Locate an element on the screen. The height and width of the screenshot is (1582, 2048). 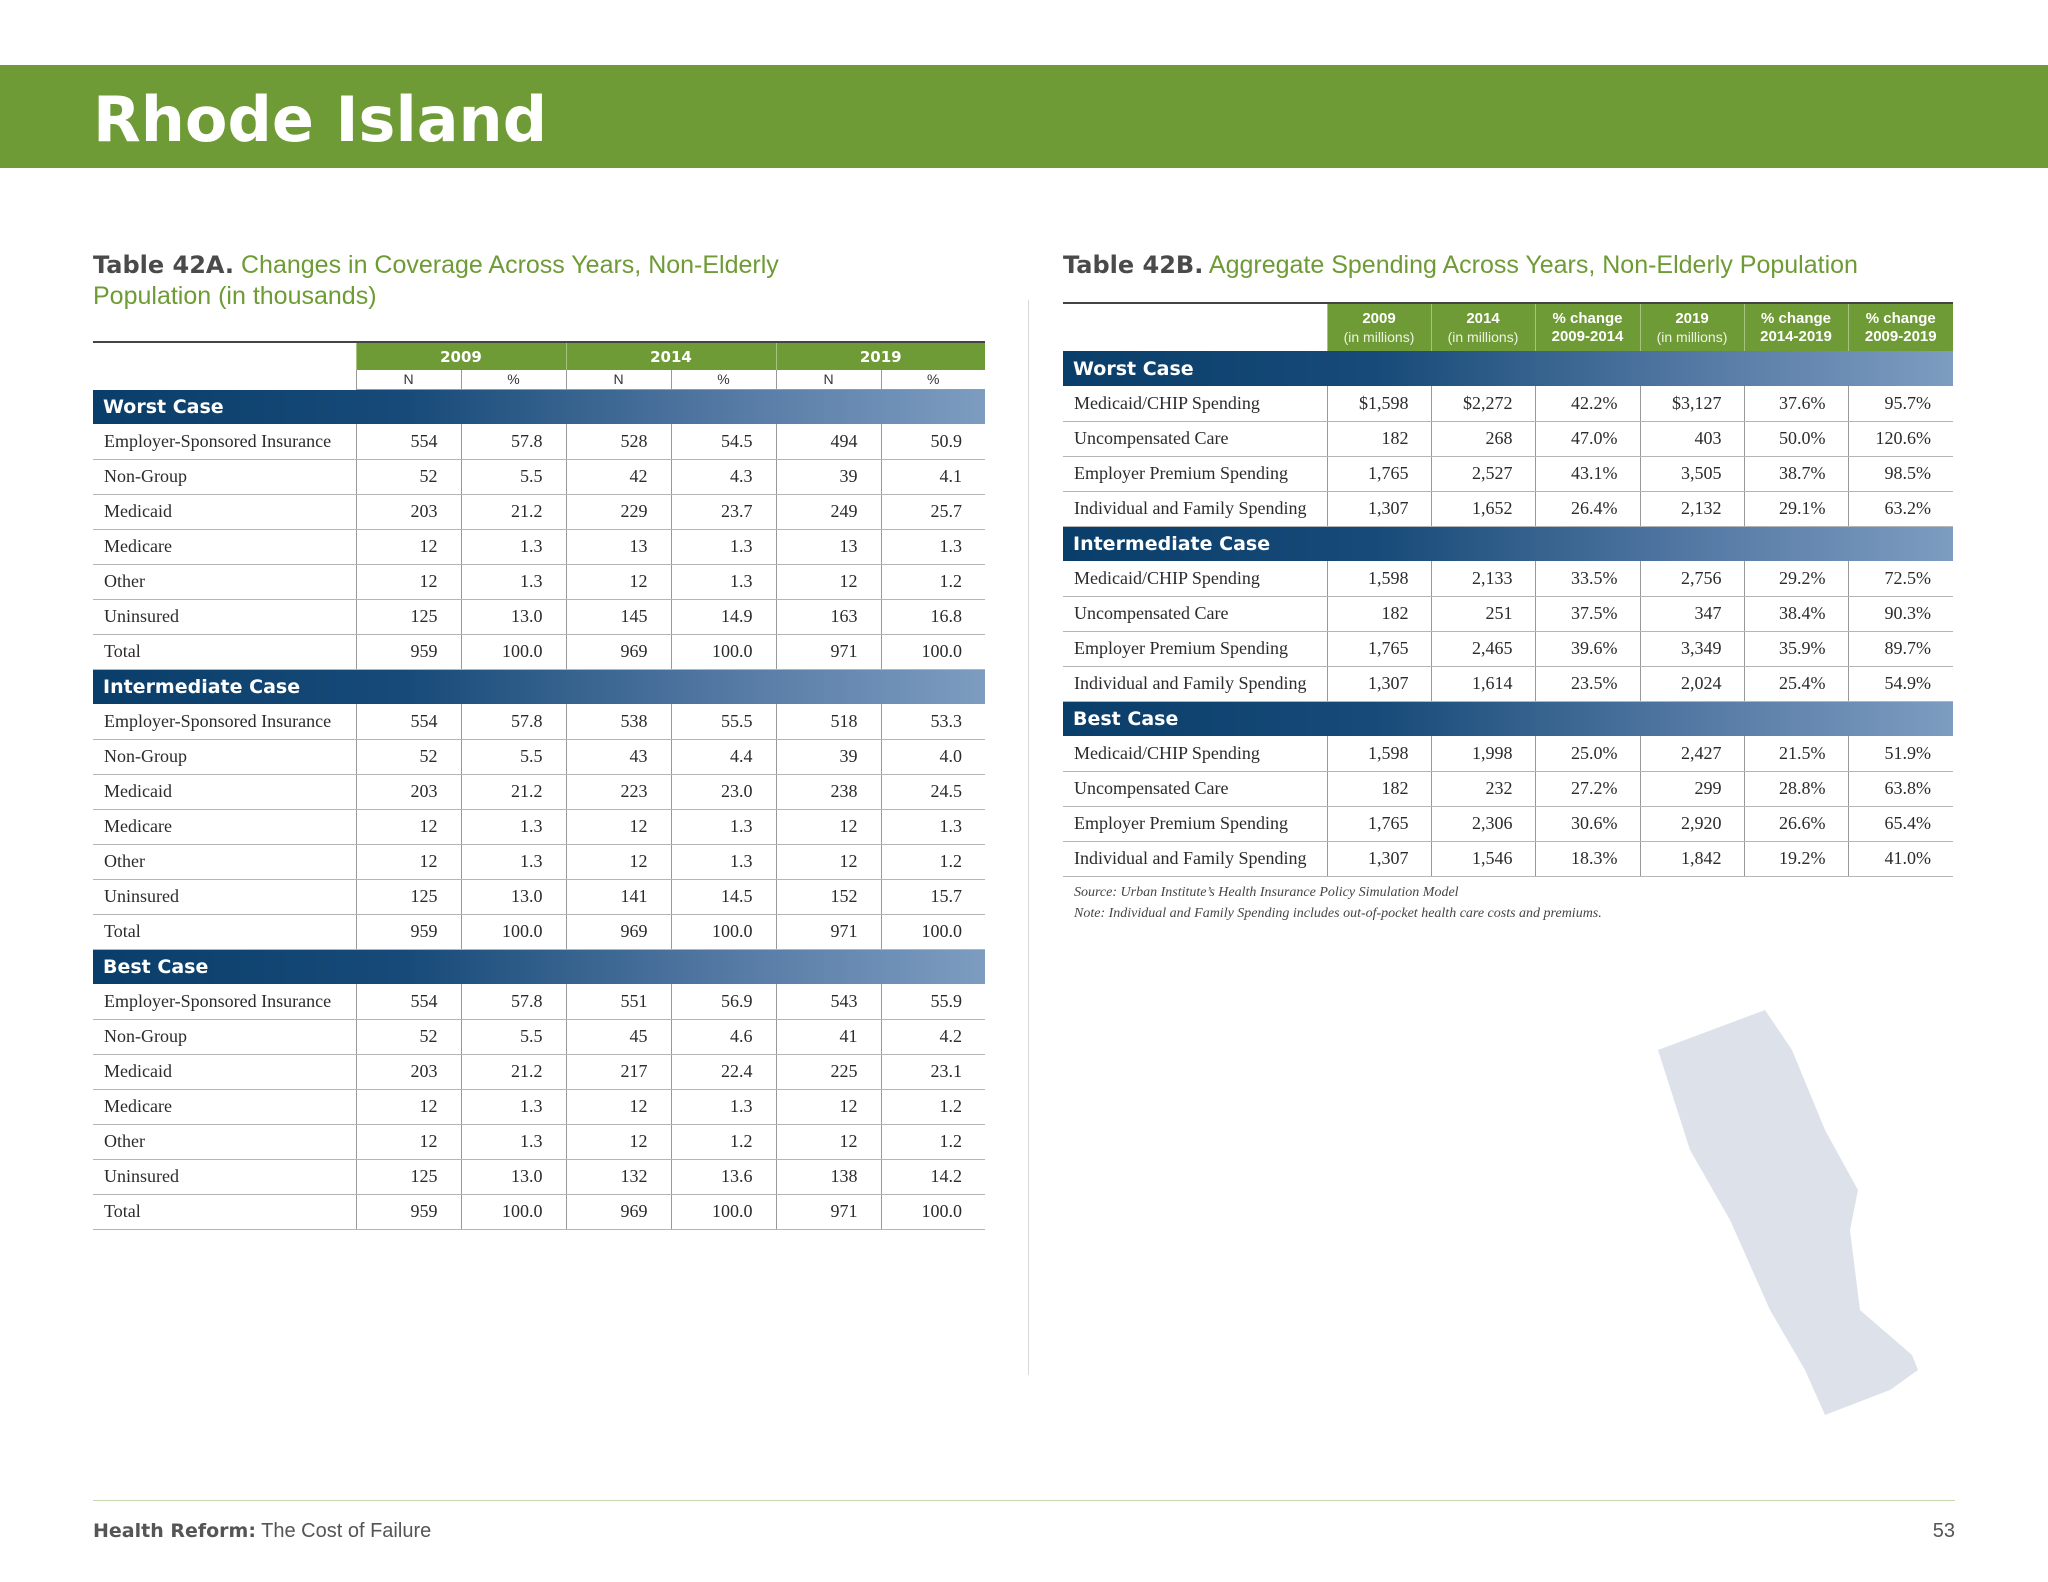
table-cell: 14.5 is located at coordinates (723, 897).